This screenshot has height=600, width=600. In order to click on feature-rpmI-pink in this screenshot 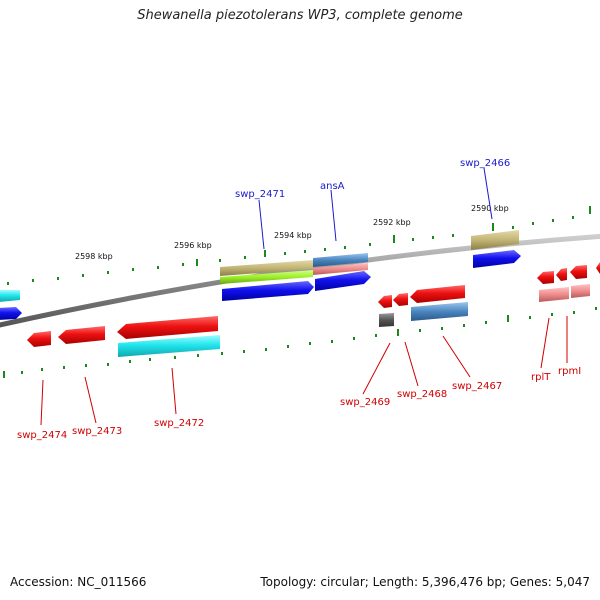, I will do `click(580, 291)`.